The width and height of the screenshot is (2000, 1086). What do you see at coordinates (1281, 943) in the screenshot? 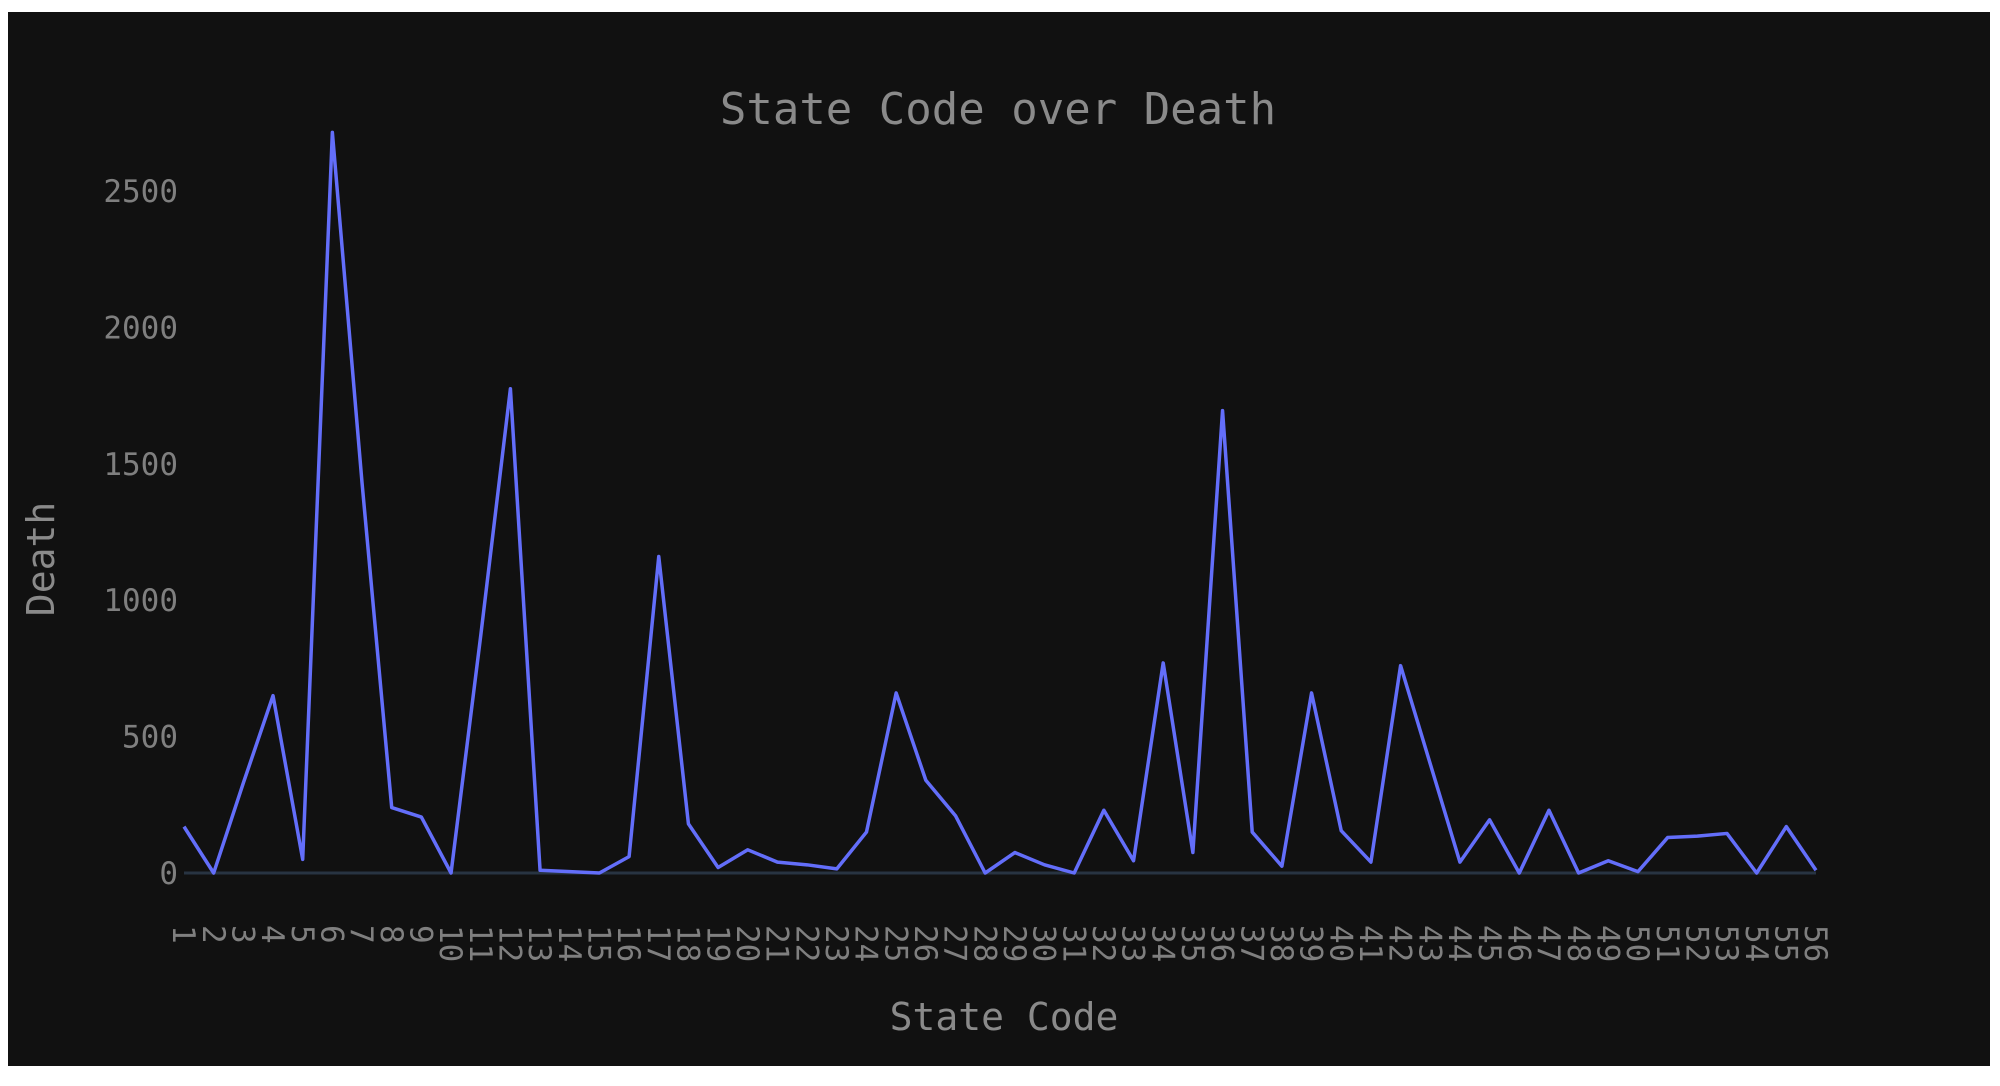
I see `x-tick-label: 38` at bounding box center [1281, 943].